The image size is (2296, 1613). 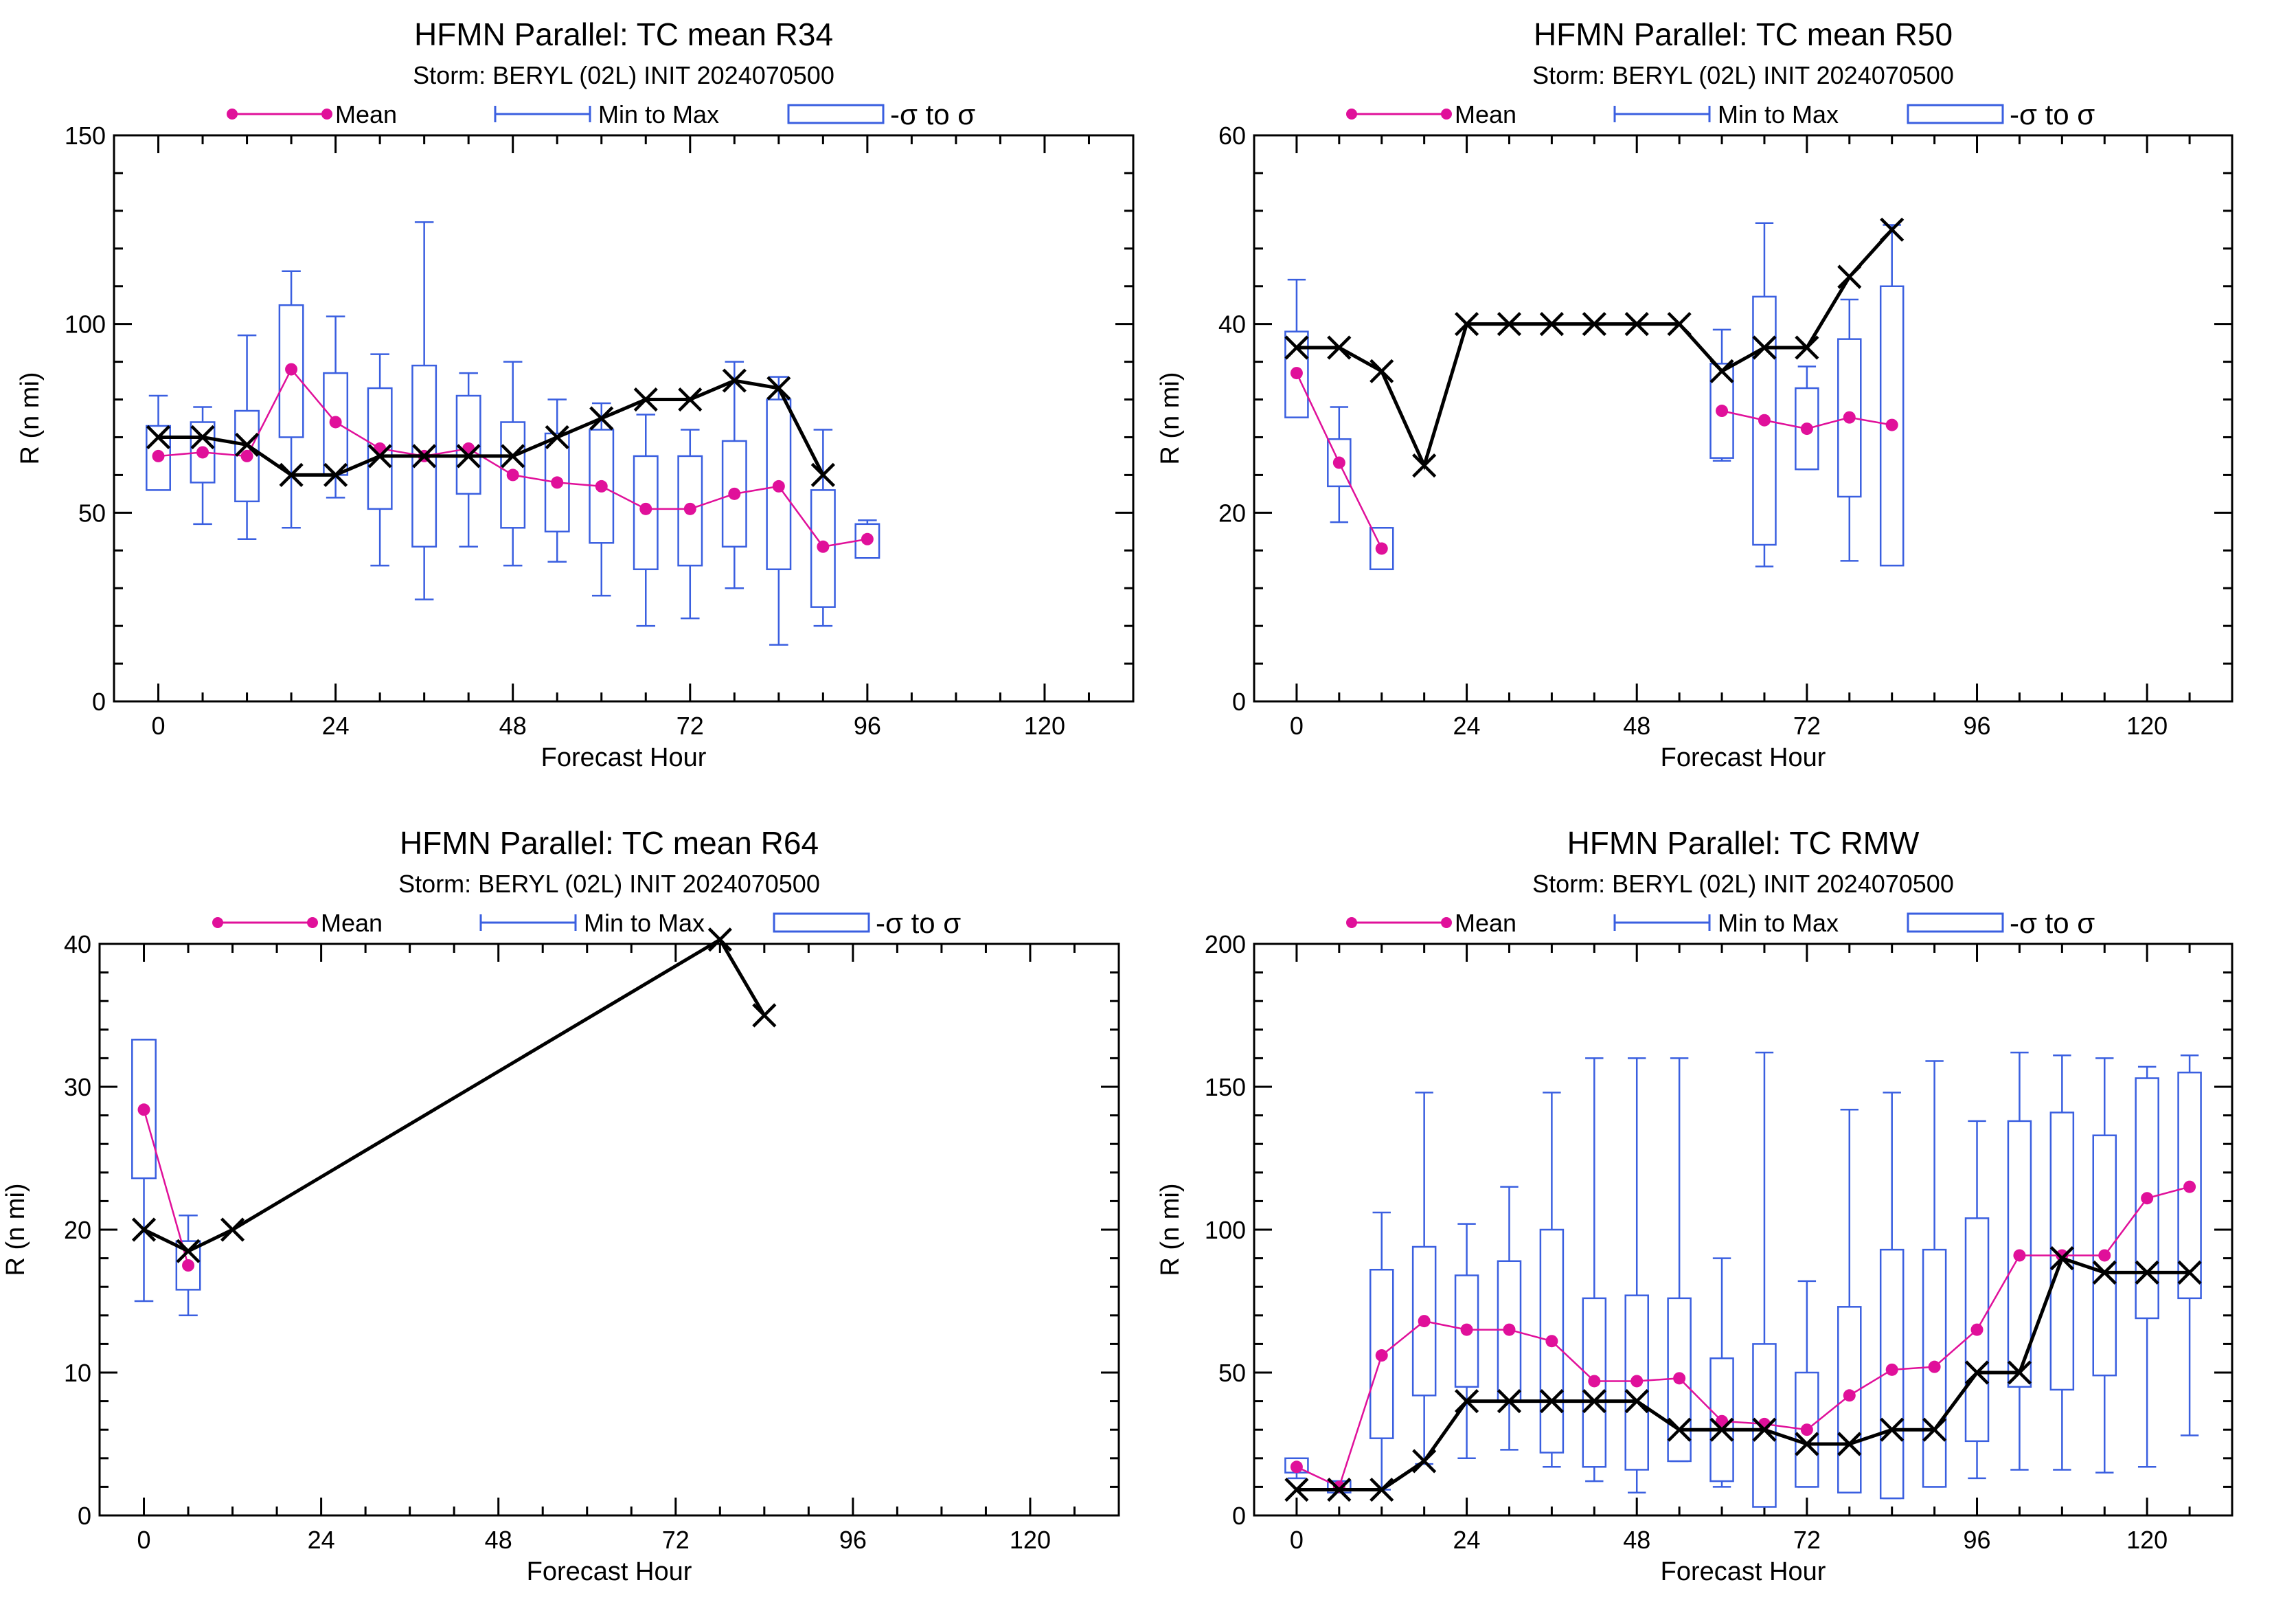 I want to click on legend-sigma-label: -σ to σ, so click(x=932, y=114).